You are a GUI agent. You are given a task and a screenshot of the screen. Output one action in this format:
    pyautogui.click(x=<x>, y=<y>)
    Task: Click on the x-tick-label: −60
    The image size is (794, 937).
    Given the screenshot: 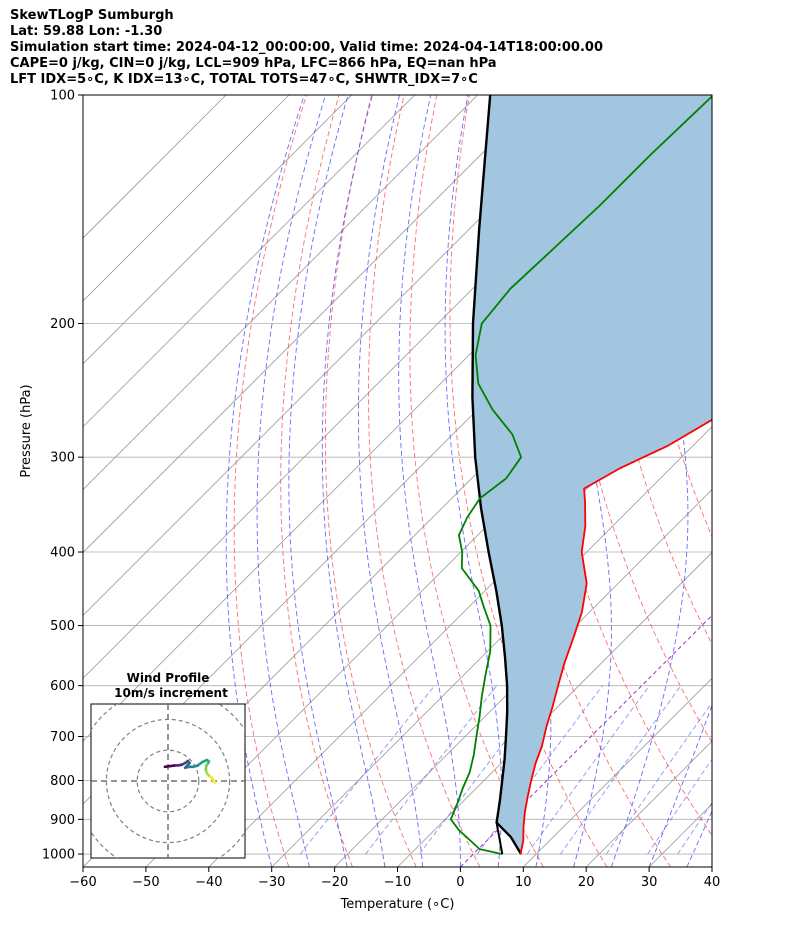 What is the action you would take?
    pyautogui.click(x=82, y=882)
    